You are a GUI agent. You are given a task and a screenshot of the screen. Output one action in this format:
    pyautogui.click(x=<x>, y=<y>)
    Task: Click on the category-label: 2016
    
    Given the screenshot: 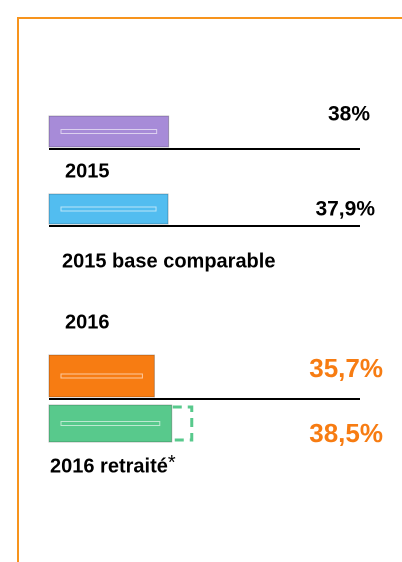 What is the action you would take?
    pyautogui.click(x=87, y=322)
    